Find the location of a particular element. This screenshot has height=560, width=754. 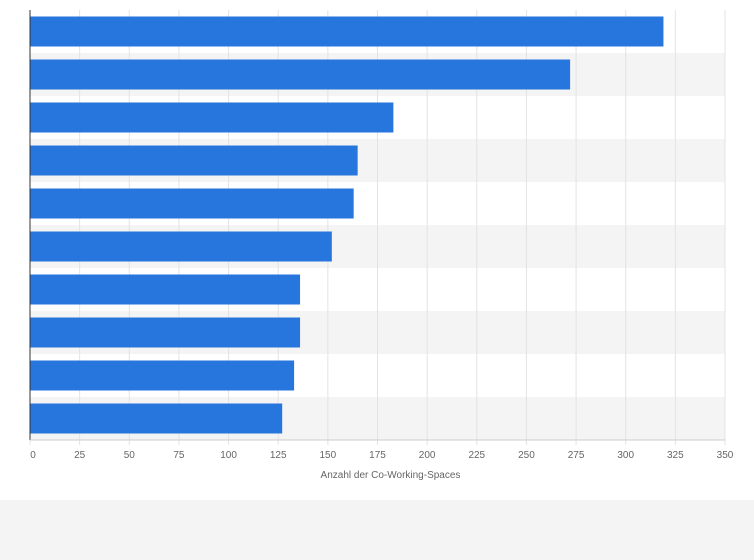

x-tick-label: 100 is located at coordinates (228, 455).